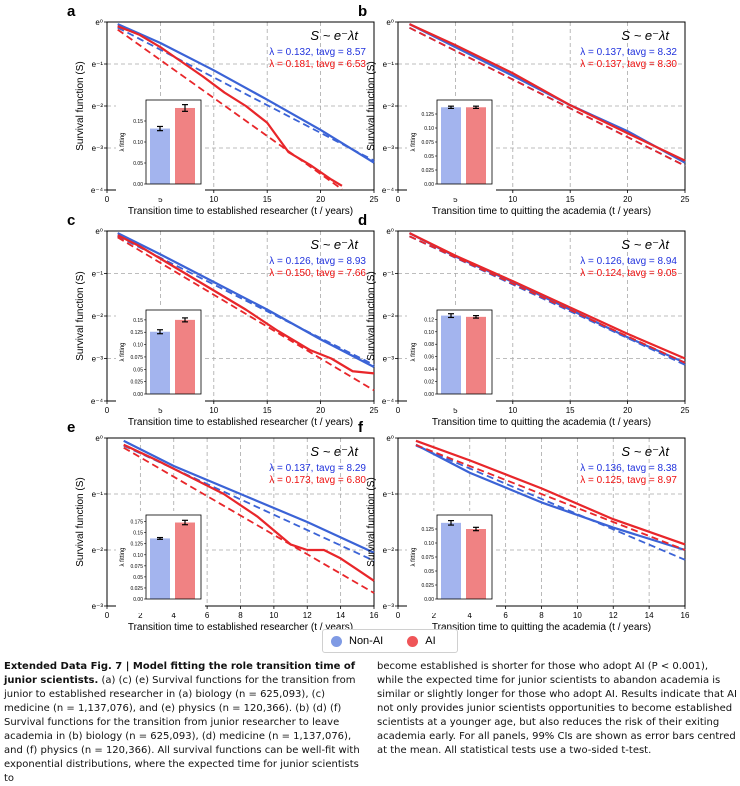  I want to click on y-tick-label: e⁻⁴, so click(97, 401).